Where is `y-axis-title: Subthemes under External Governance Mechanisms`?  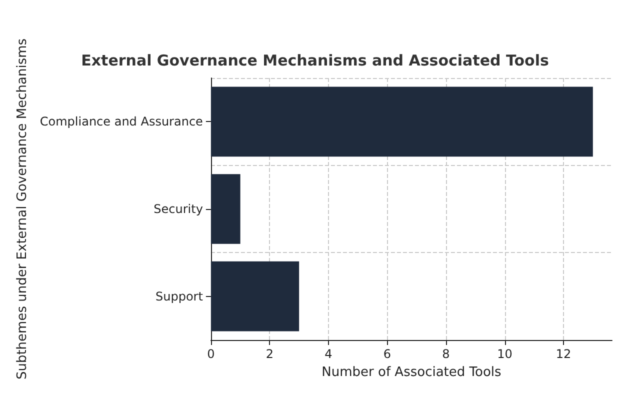 y-axis-title: Subthemes under External Governance Mechanisms is located at coordinates (22, 209).